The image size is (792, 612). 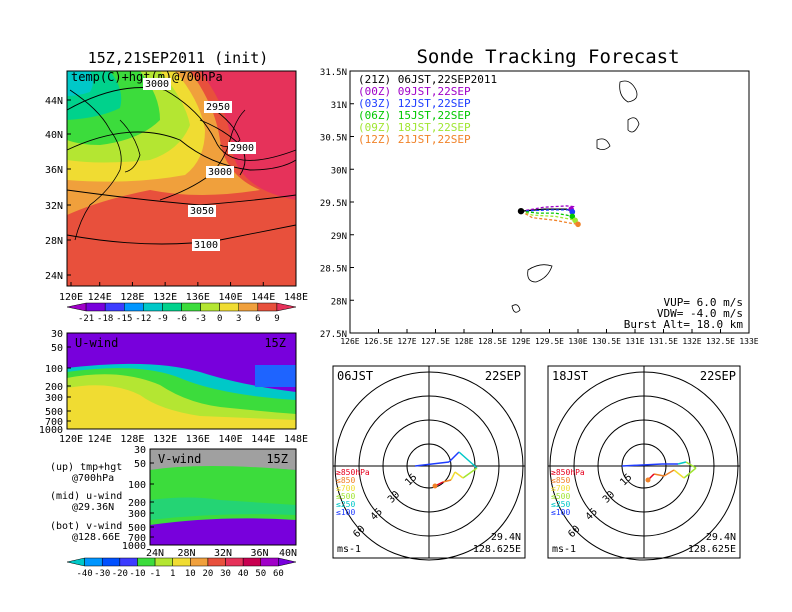 What do you see at coordinates (54, 387) in the screenshot?
I see `pressure-tick-label: 200` at bounding box center [54, 387].